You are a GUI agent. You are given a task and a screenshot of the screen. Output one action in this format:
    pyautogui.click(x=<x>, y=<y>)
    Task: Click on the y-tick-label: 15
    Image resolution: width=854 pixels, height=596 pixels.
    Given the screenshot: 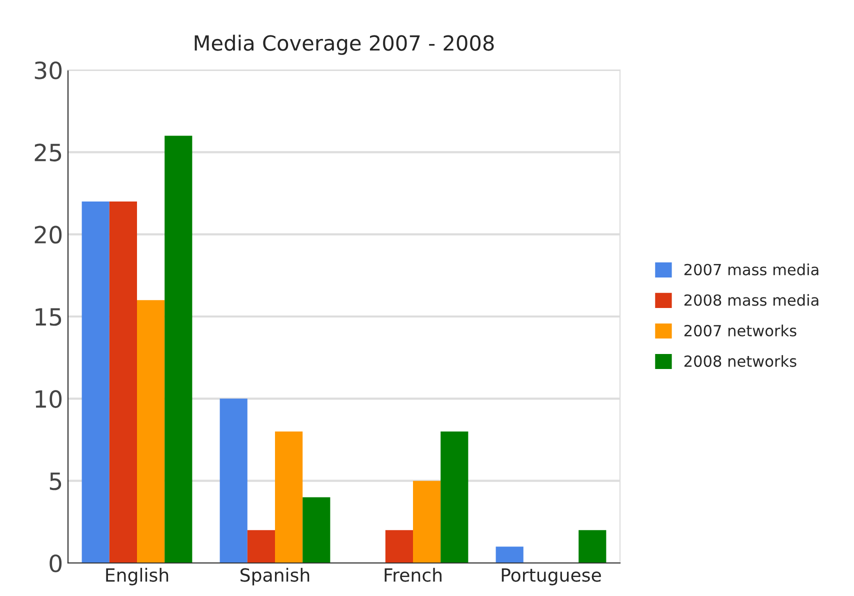 What is the action you would take?
    pyautogui.click(x=49, y=317)
    